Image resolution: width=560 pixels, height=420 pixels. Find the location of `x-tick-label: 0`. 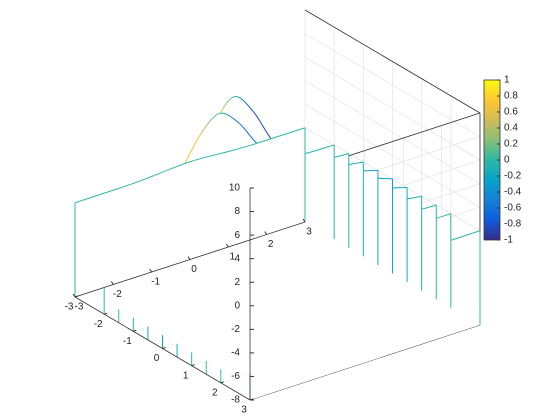

x-tick-label: 0 is located at coordinates (194, 269).